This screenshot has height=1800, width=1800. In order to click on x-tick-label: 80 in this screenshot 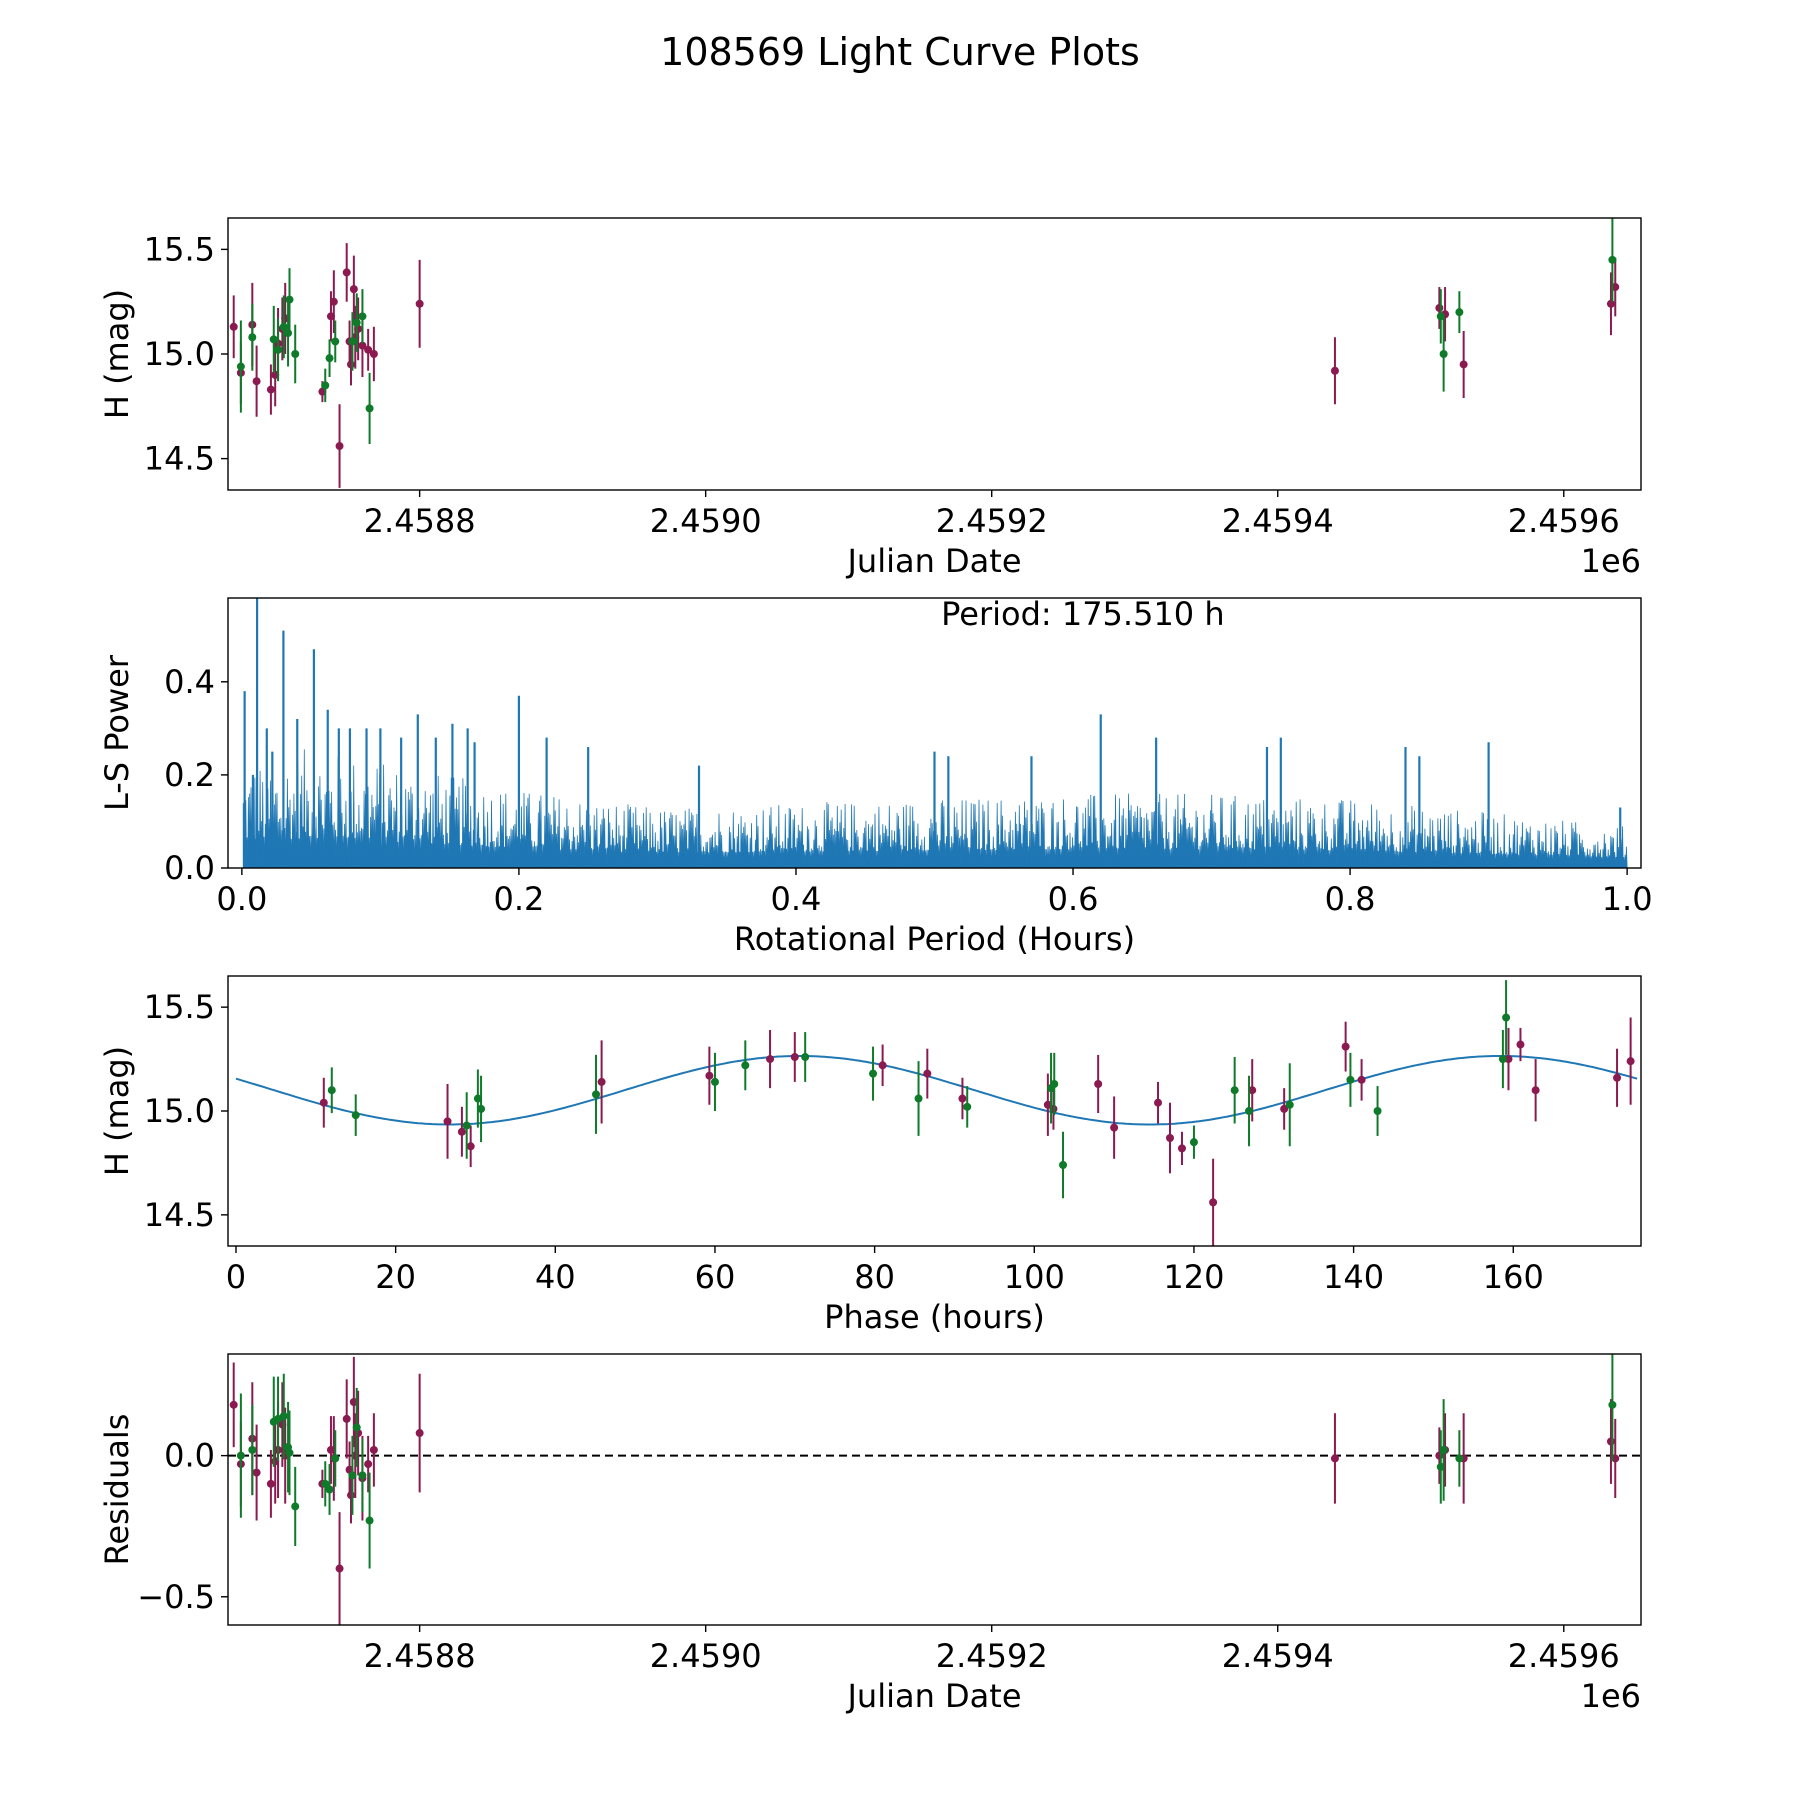, I will do `click(874, 1277)`.